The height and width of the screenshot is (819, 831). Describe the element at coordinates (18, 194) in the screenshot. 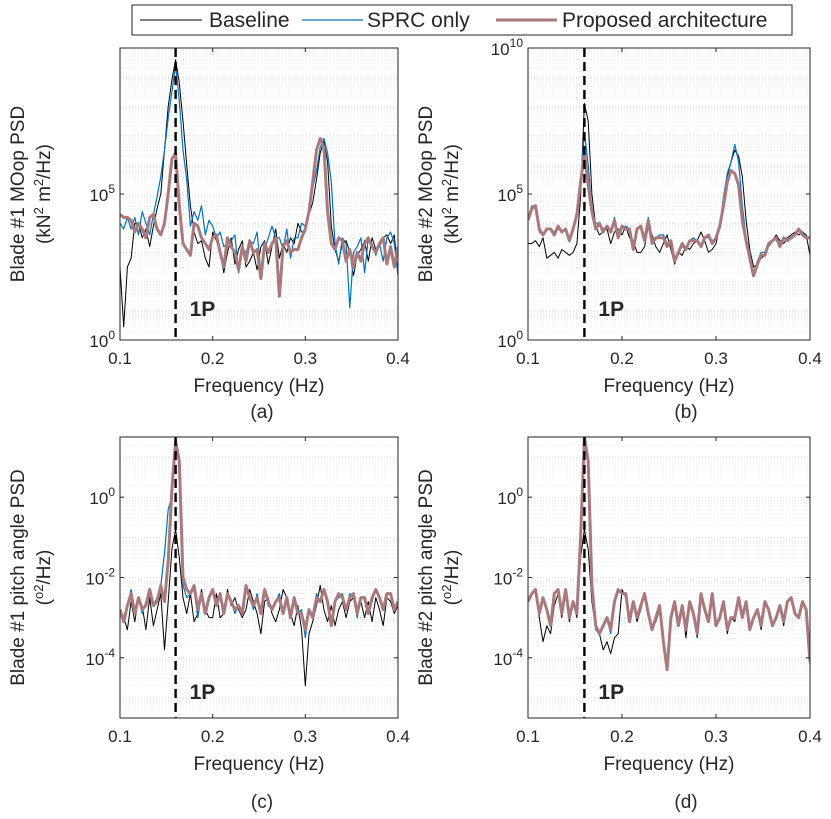

I see `y-axis-label: Blade #1 MOop PSD` at that location.